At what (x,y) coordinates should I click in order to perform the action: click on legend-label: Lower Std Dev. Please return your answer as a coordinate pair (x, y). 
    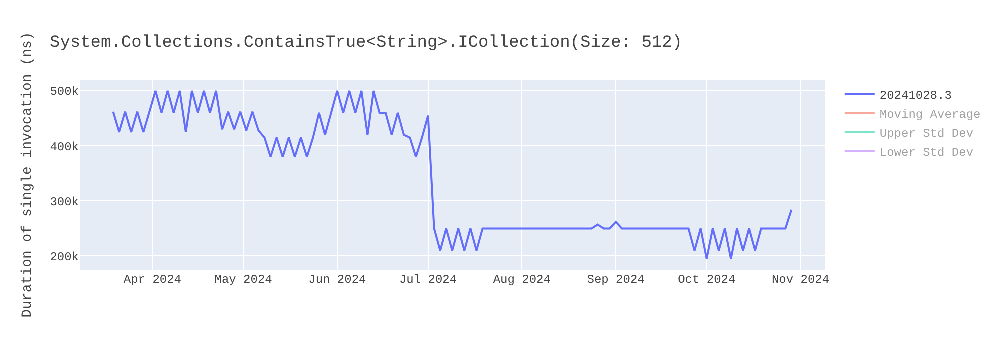
    Looking at the image, I should click on (927, 153).